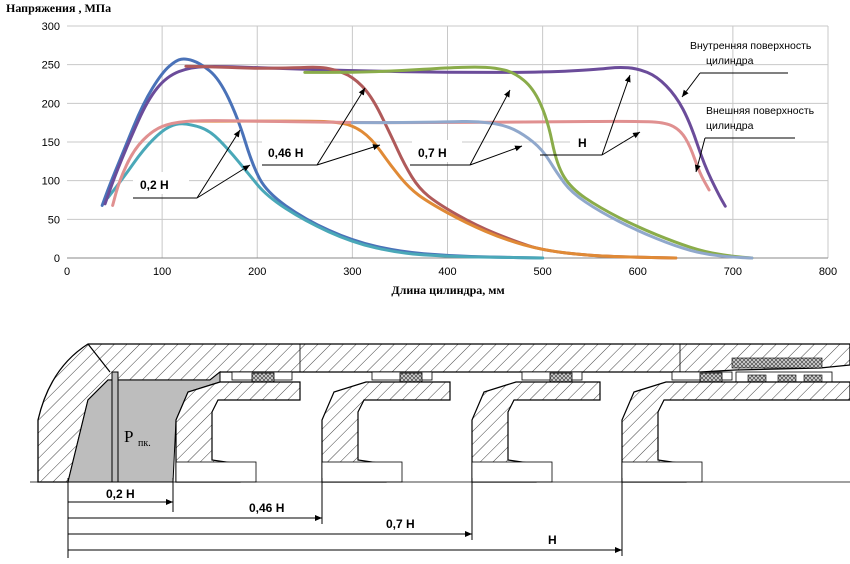  I want to click on y-tick-label: 250, so click(51, 66).